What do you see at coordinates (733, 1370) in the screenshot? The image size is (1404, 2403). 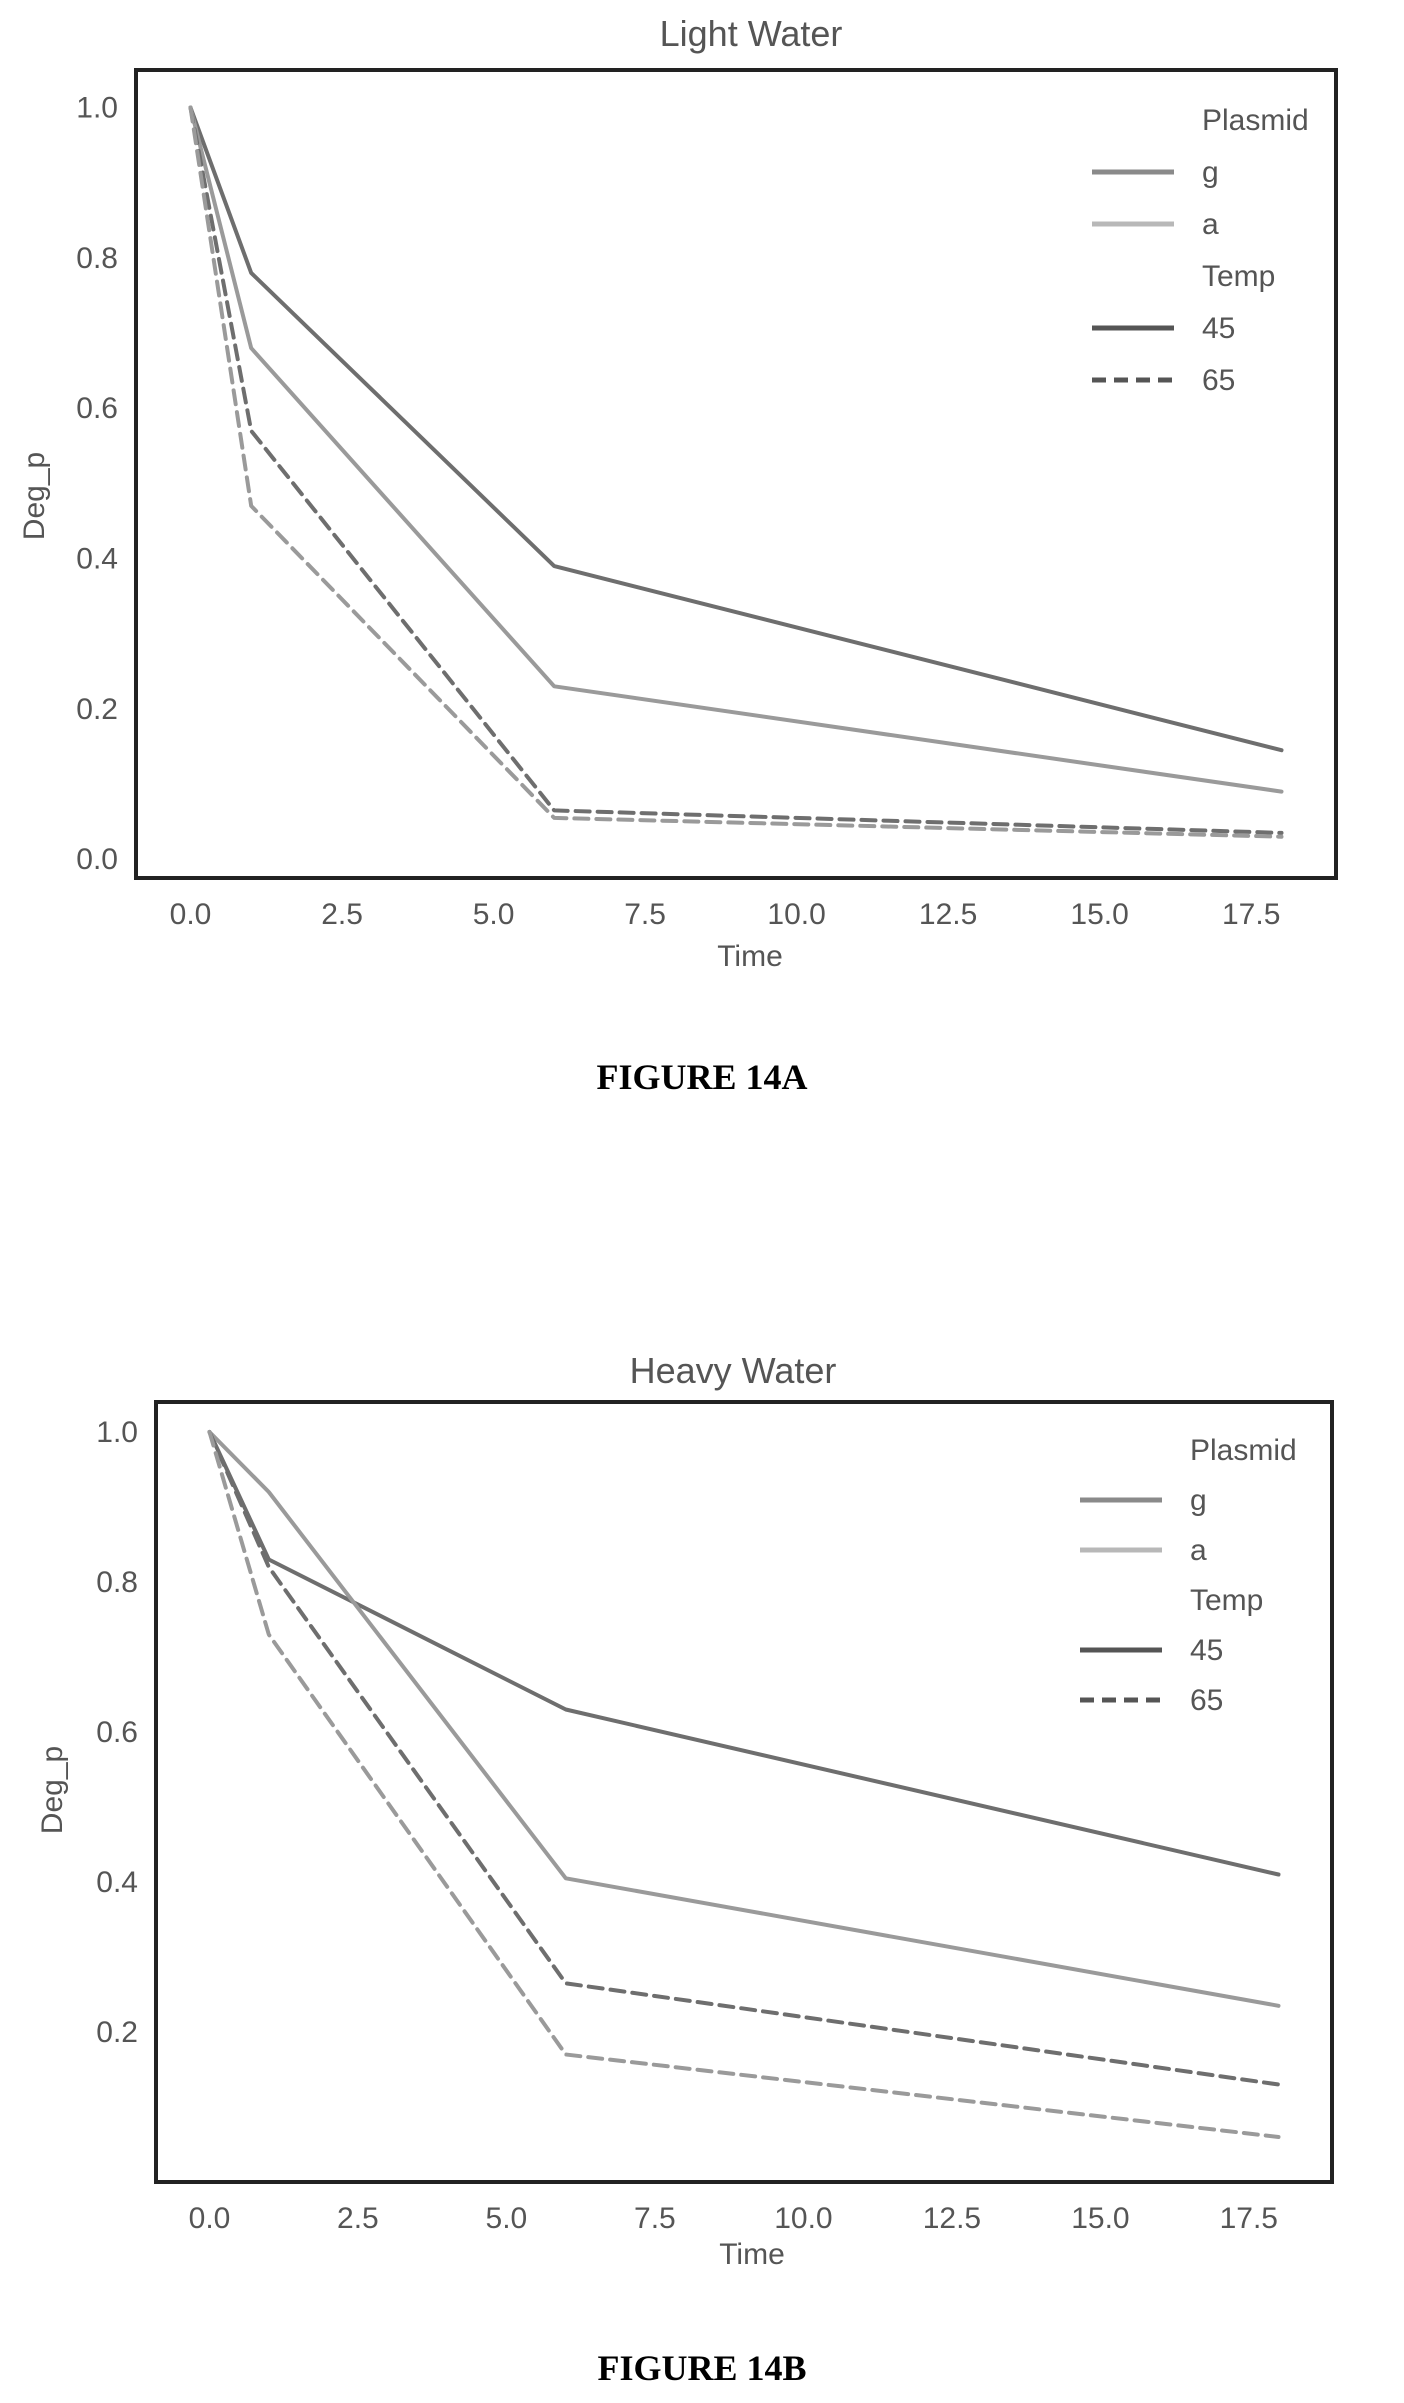 I see `chart-title: Heavy Water` at bounding box center [733, 1370].